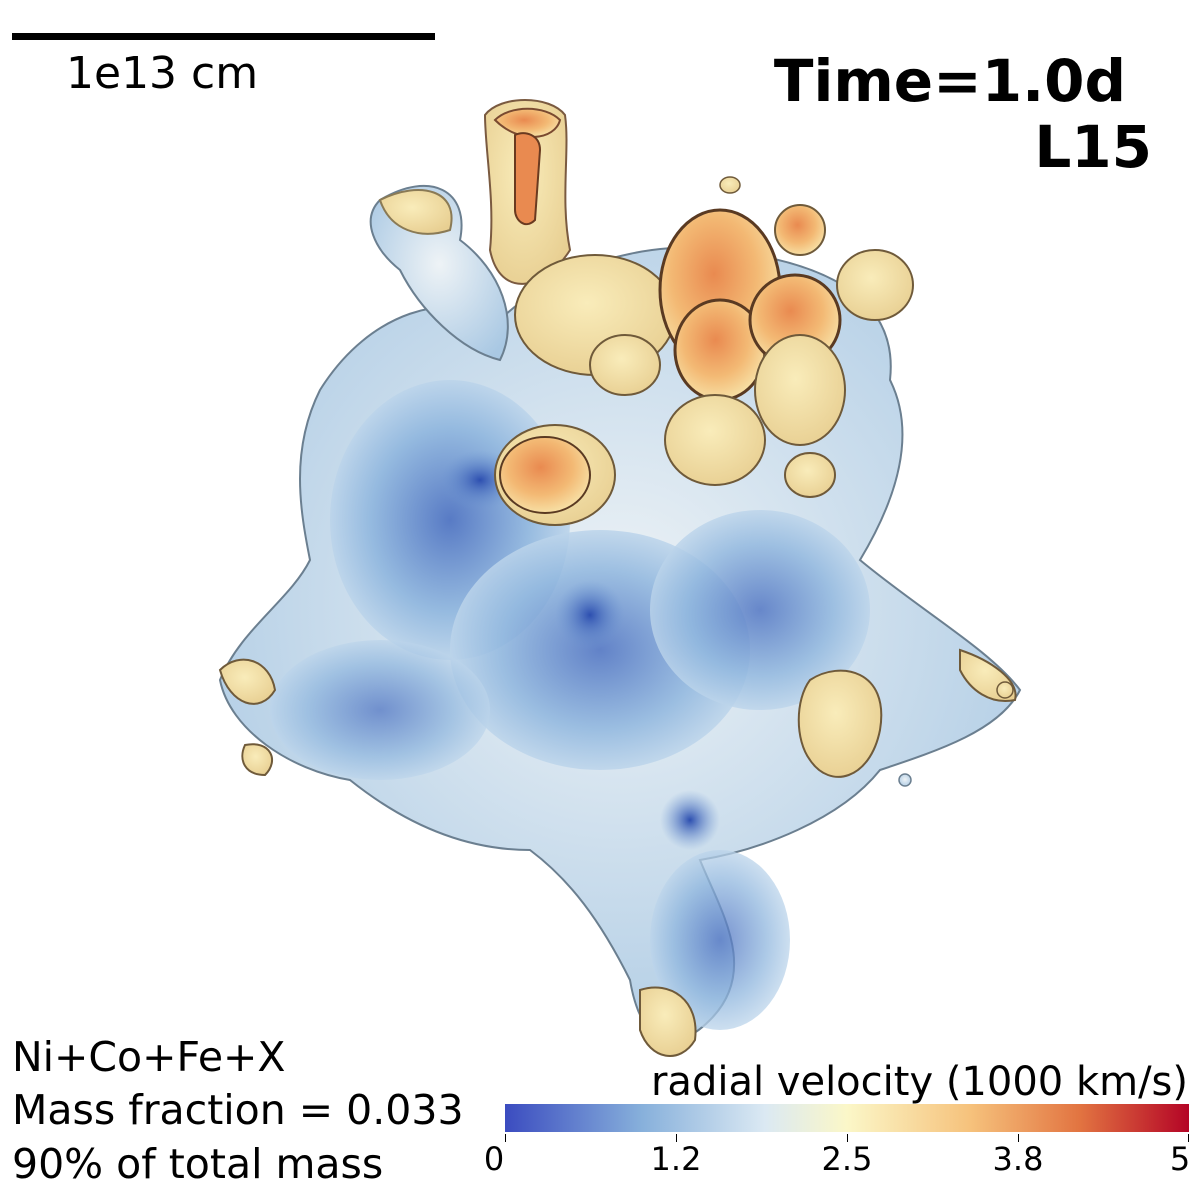  What do you see at coordinates (1018, 1159) in the screenshot?
I see `colorbar-tick-label: 3.8` at bounding box center [1018, 1159].